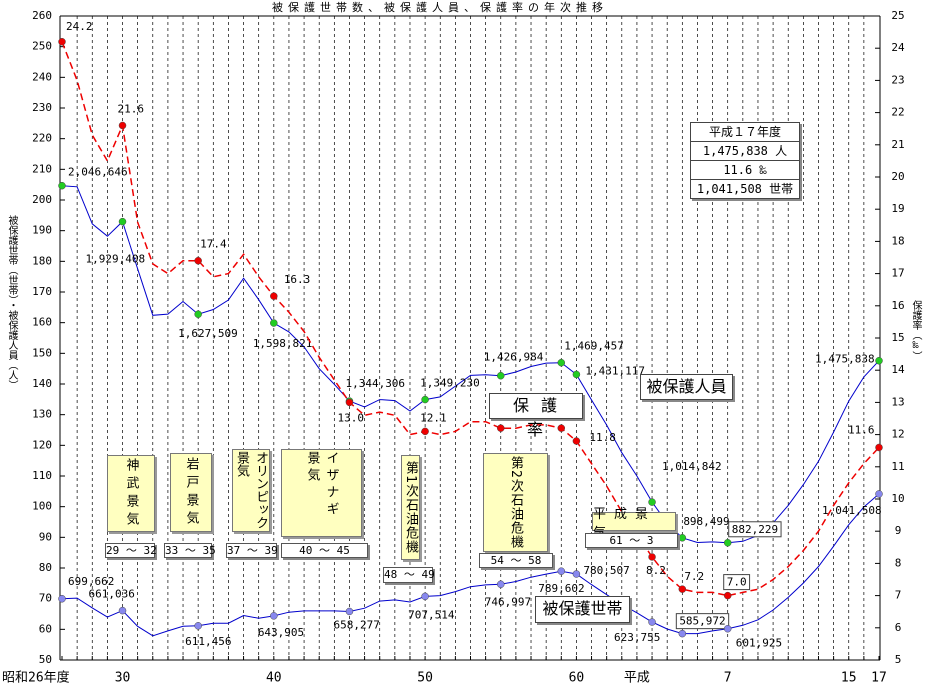 This screenshot has width=928, height=691. I want to click on data-label: 1,929,408, so click(116, 259).